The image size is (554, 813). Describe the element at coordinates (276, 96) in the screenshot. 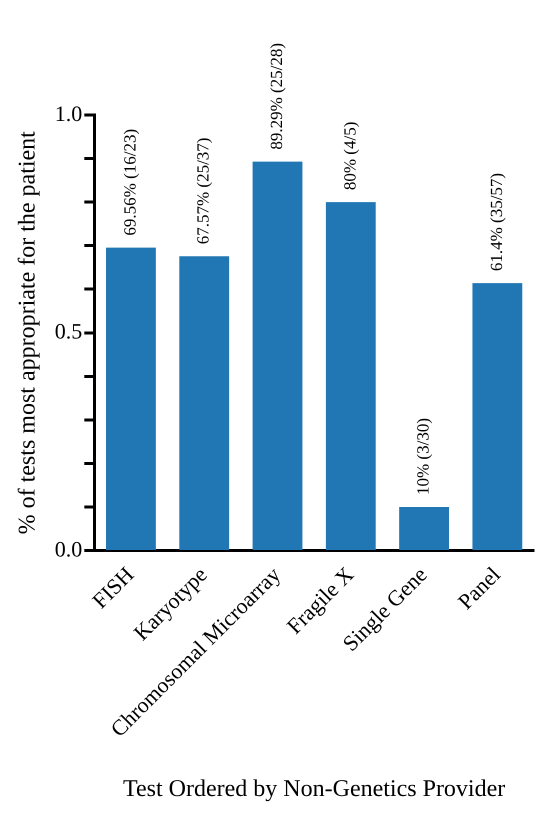

I see `data-label: 89.29% (25/28)` at that location.